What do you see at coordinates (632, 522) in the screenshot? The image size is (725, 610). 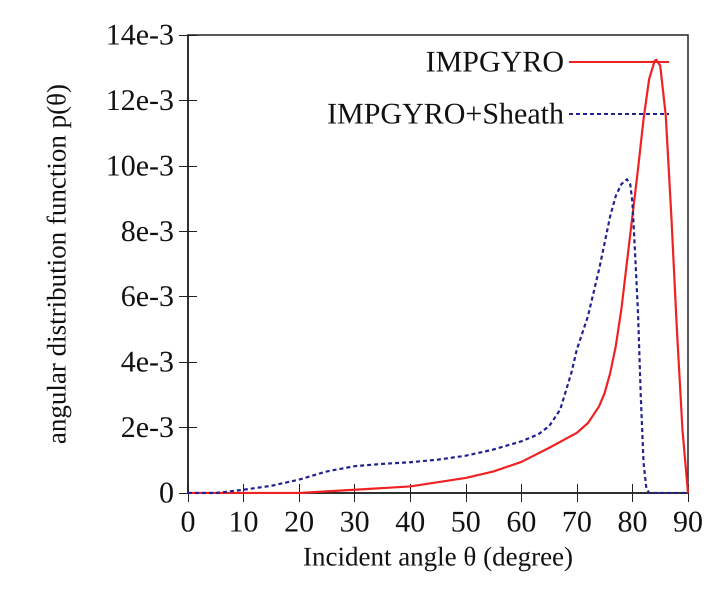 I see `x-tick-label: 80` at bounding box center [632, 522].